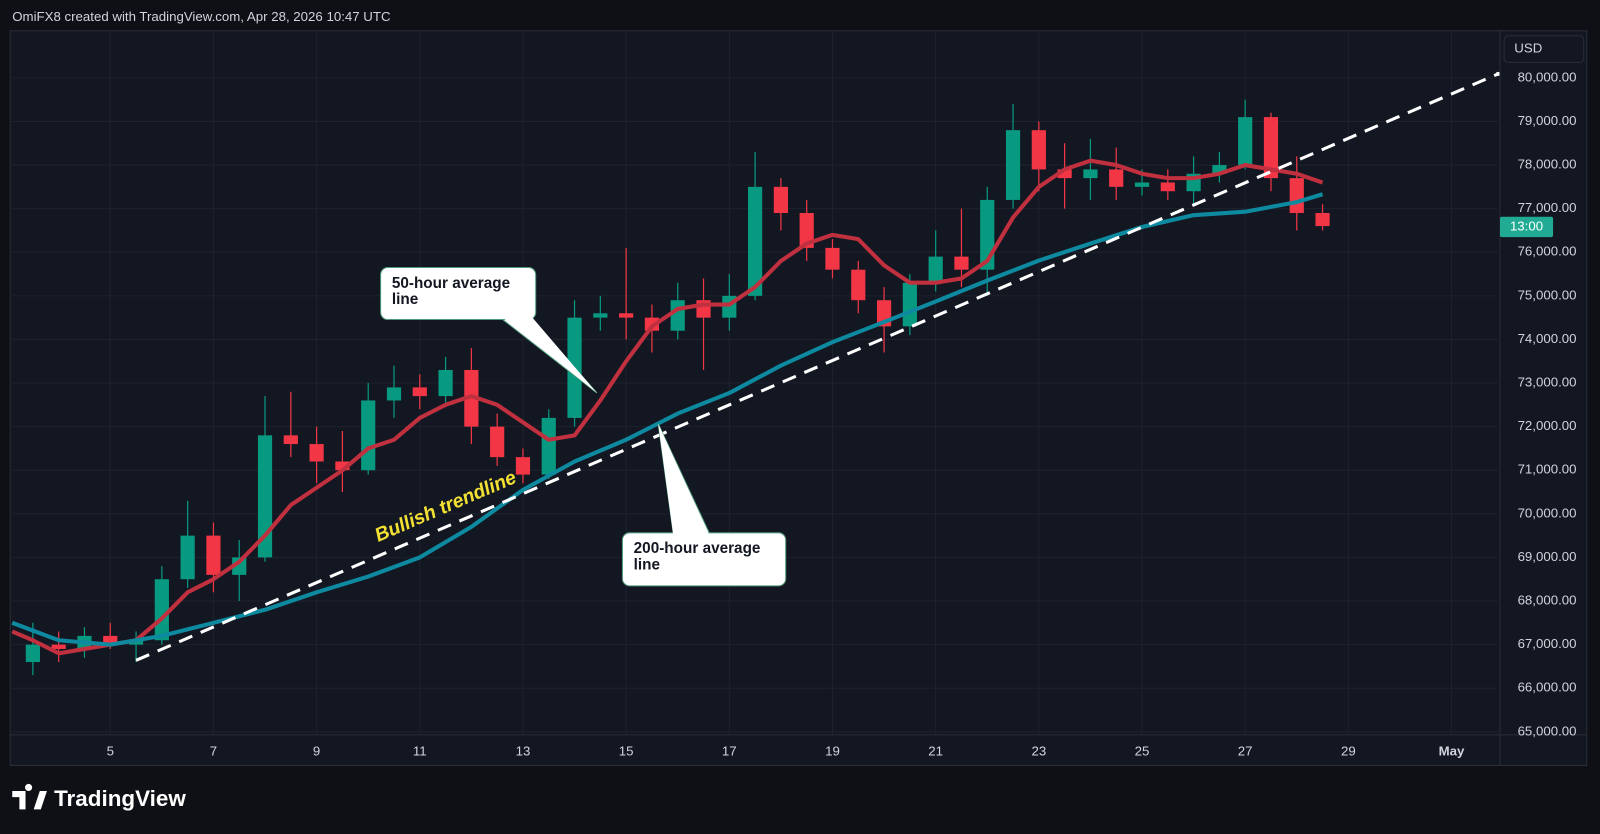 This screenshot has height=834, width=1600. What do you see at coordinates (1547, 425) in the screenshot?
I see `y-tick-label: 72,000.00` at bounding box center [1547, 425].